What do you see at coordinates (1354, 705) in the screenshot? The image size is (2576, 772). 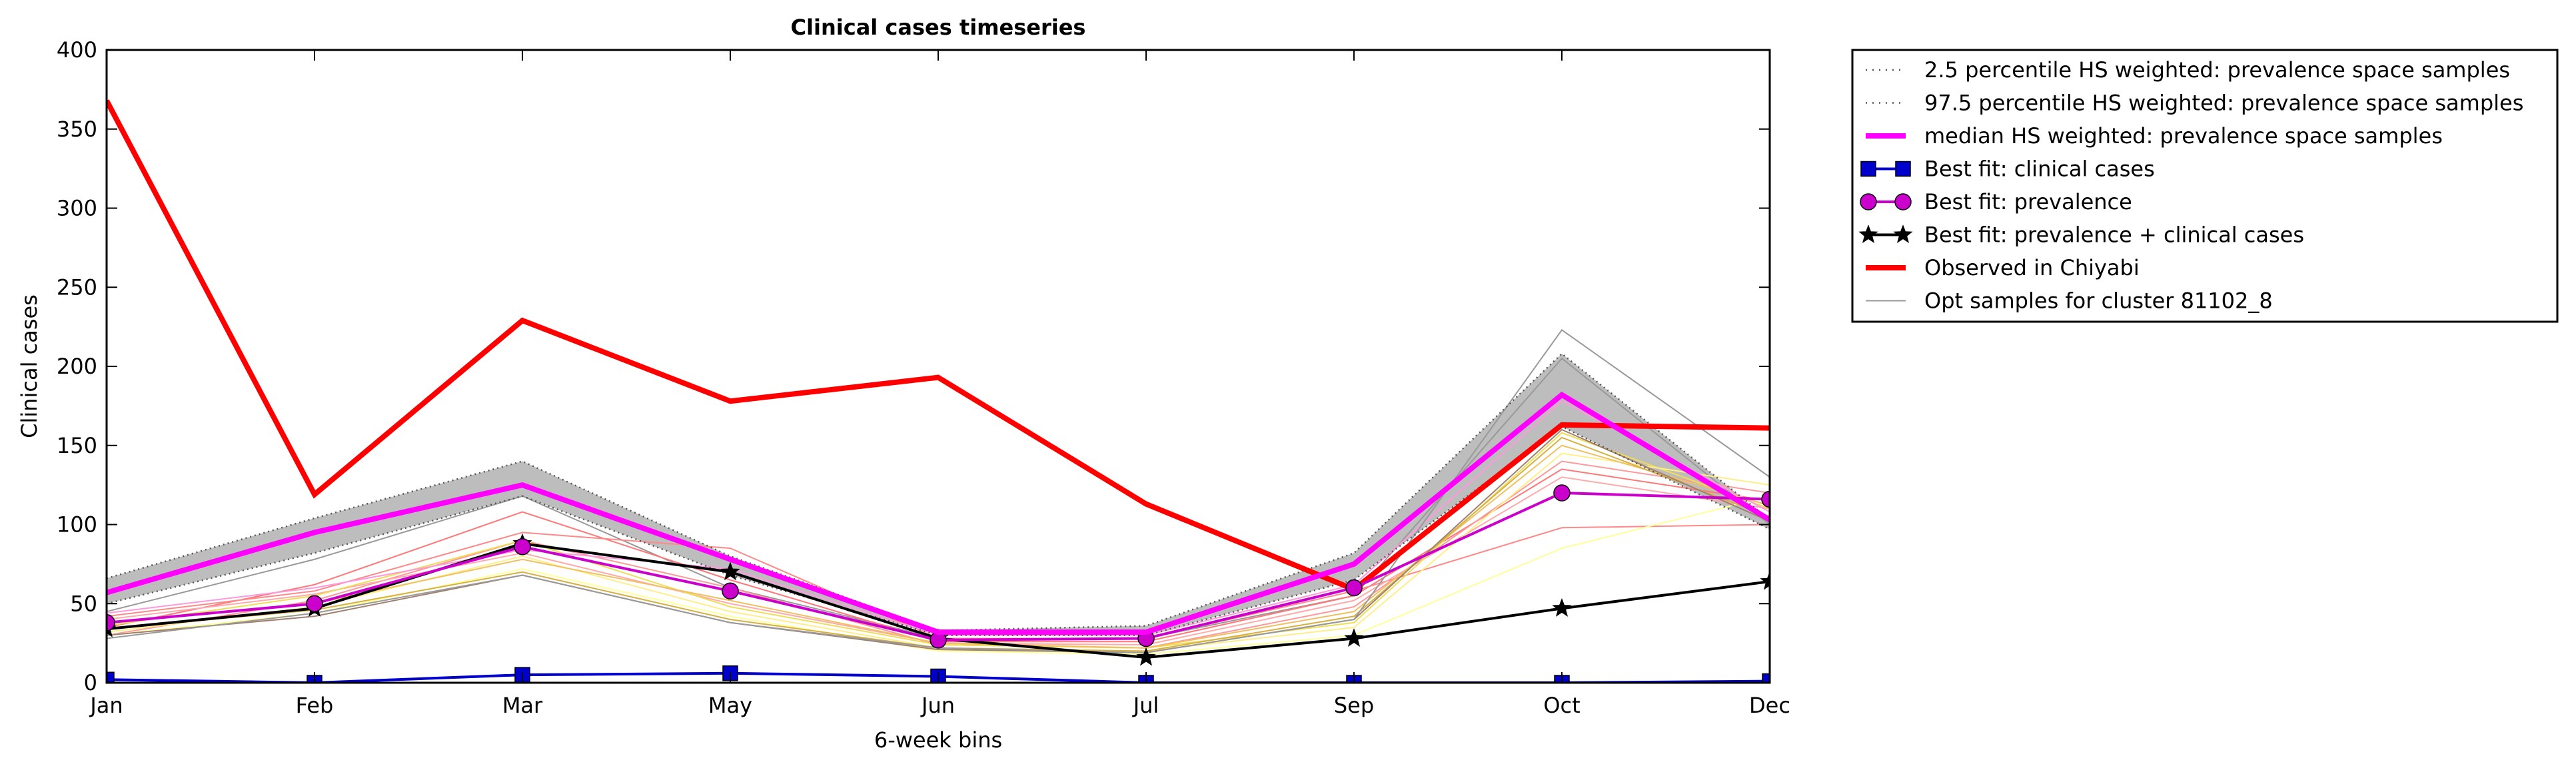 I see `x-tick-label-7: Sep` at bounding box center [1354, 705].